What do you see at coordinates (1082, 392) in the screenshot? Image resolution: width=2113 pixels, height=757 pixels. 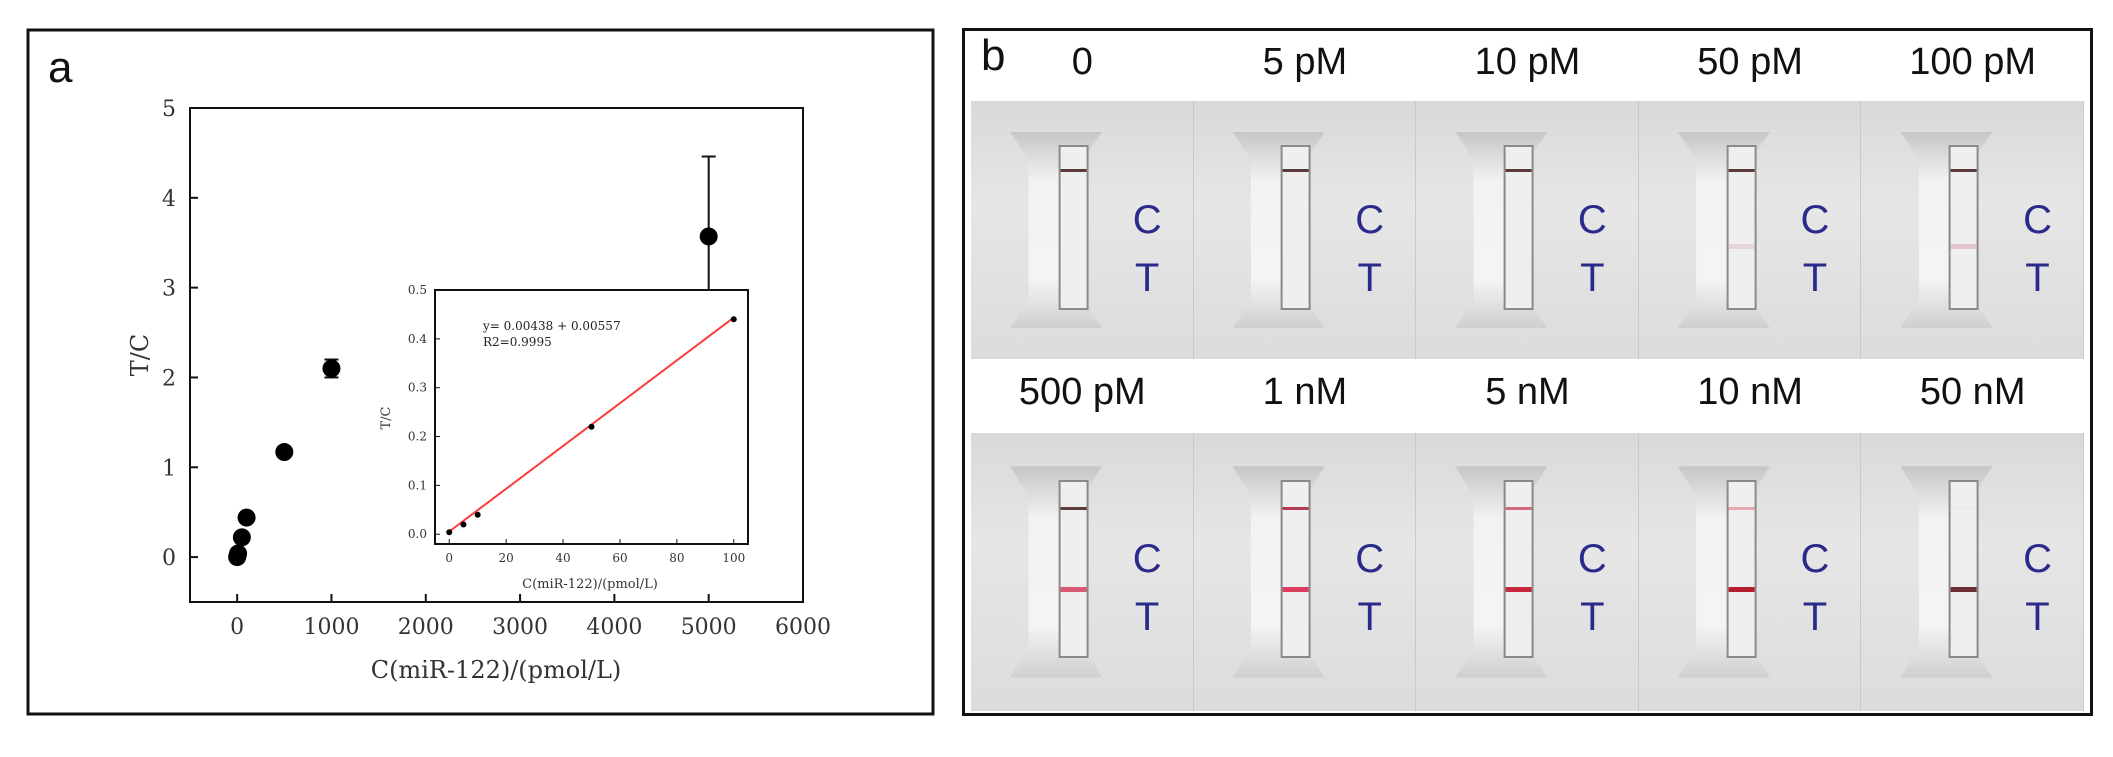 I see `concentration-label: 500 pM` at bounding box center [1082, 392].